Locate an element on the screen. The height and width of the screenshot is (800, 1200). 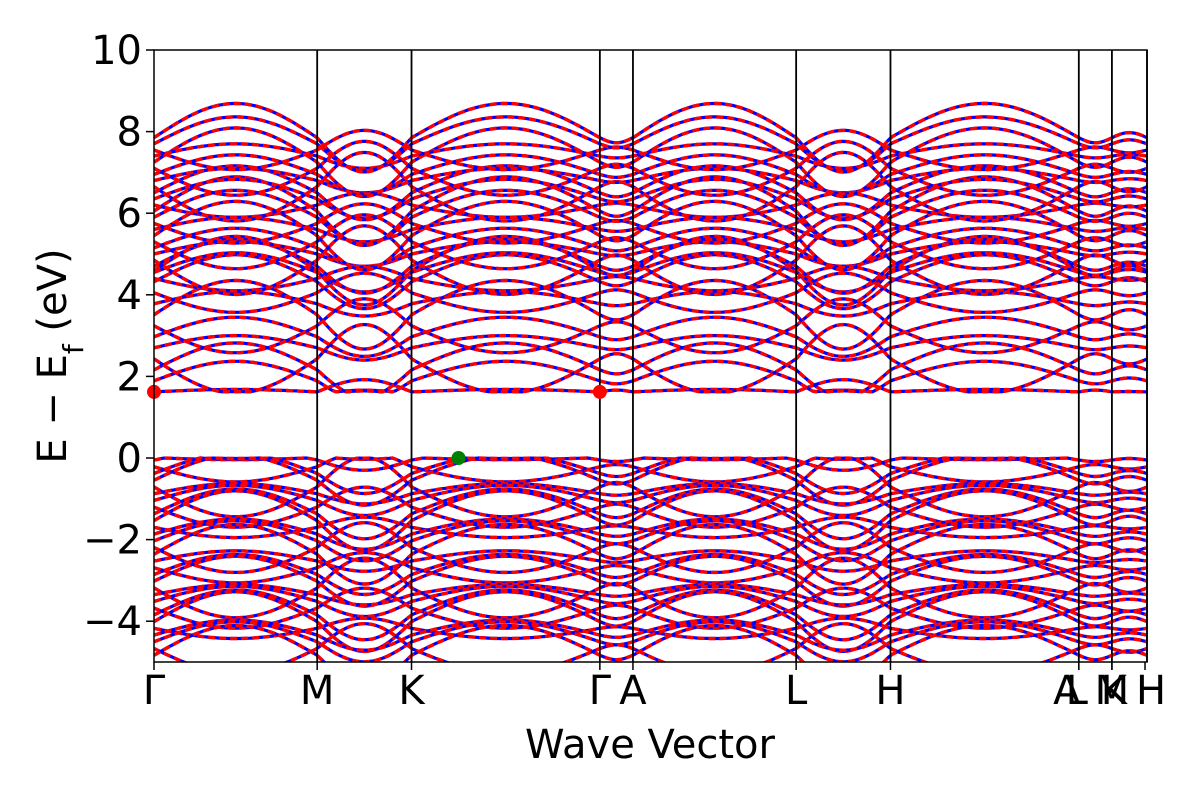
band-13-spin-down is located at coordinates (650, 547).